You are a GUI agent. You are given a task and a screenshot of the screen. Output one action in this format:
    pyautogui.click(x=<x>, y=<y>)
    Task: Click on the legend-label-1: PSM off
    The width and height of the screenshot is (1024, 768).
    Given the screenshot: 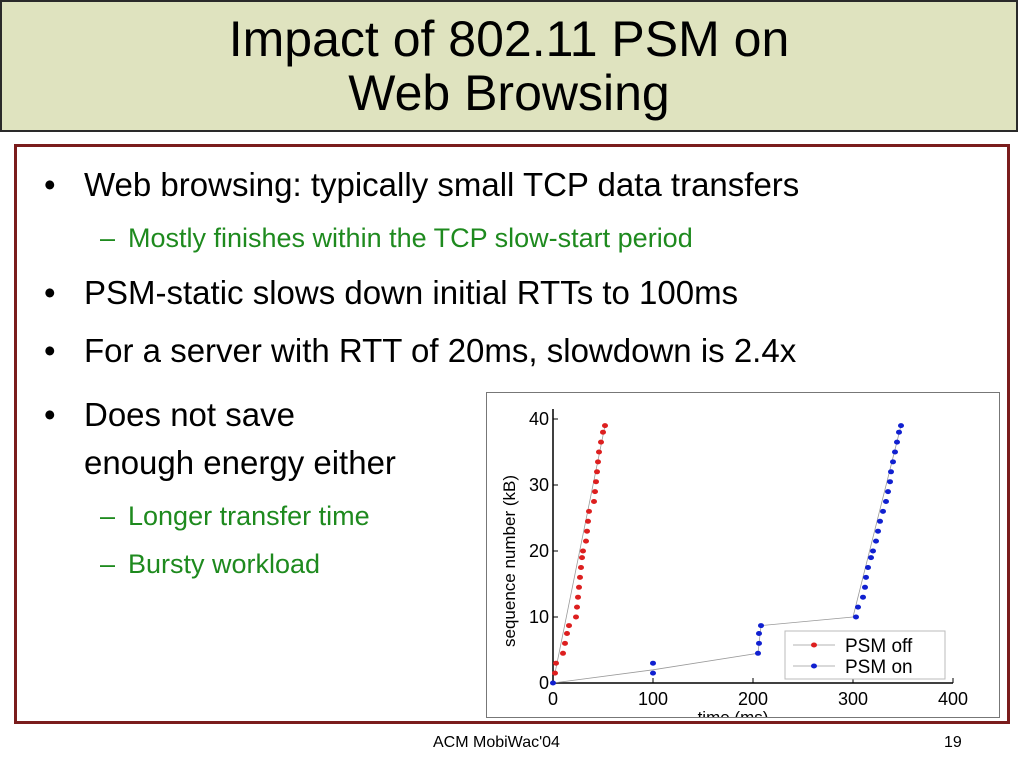 What is the action you would take?
    pyautogui.click(x=879, y=646)
    